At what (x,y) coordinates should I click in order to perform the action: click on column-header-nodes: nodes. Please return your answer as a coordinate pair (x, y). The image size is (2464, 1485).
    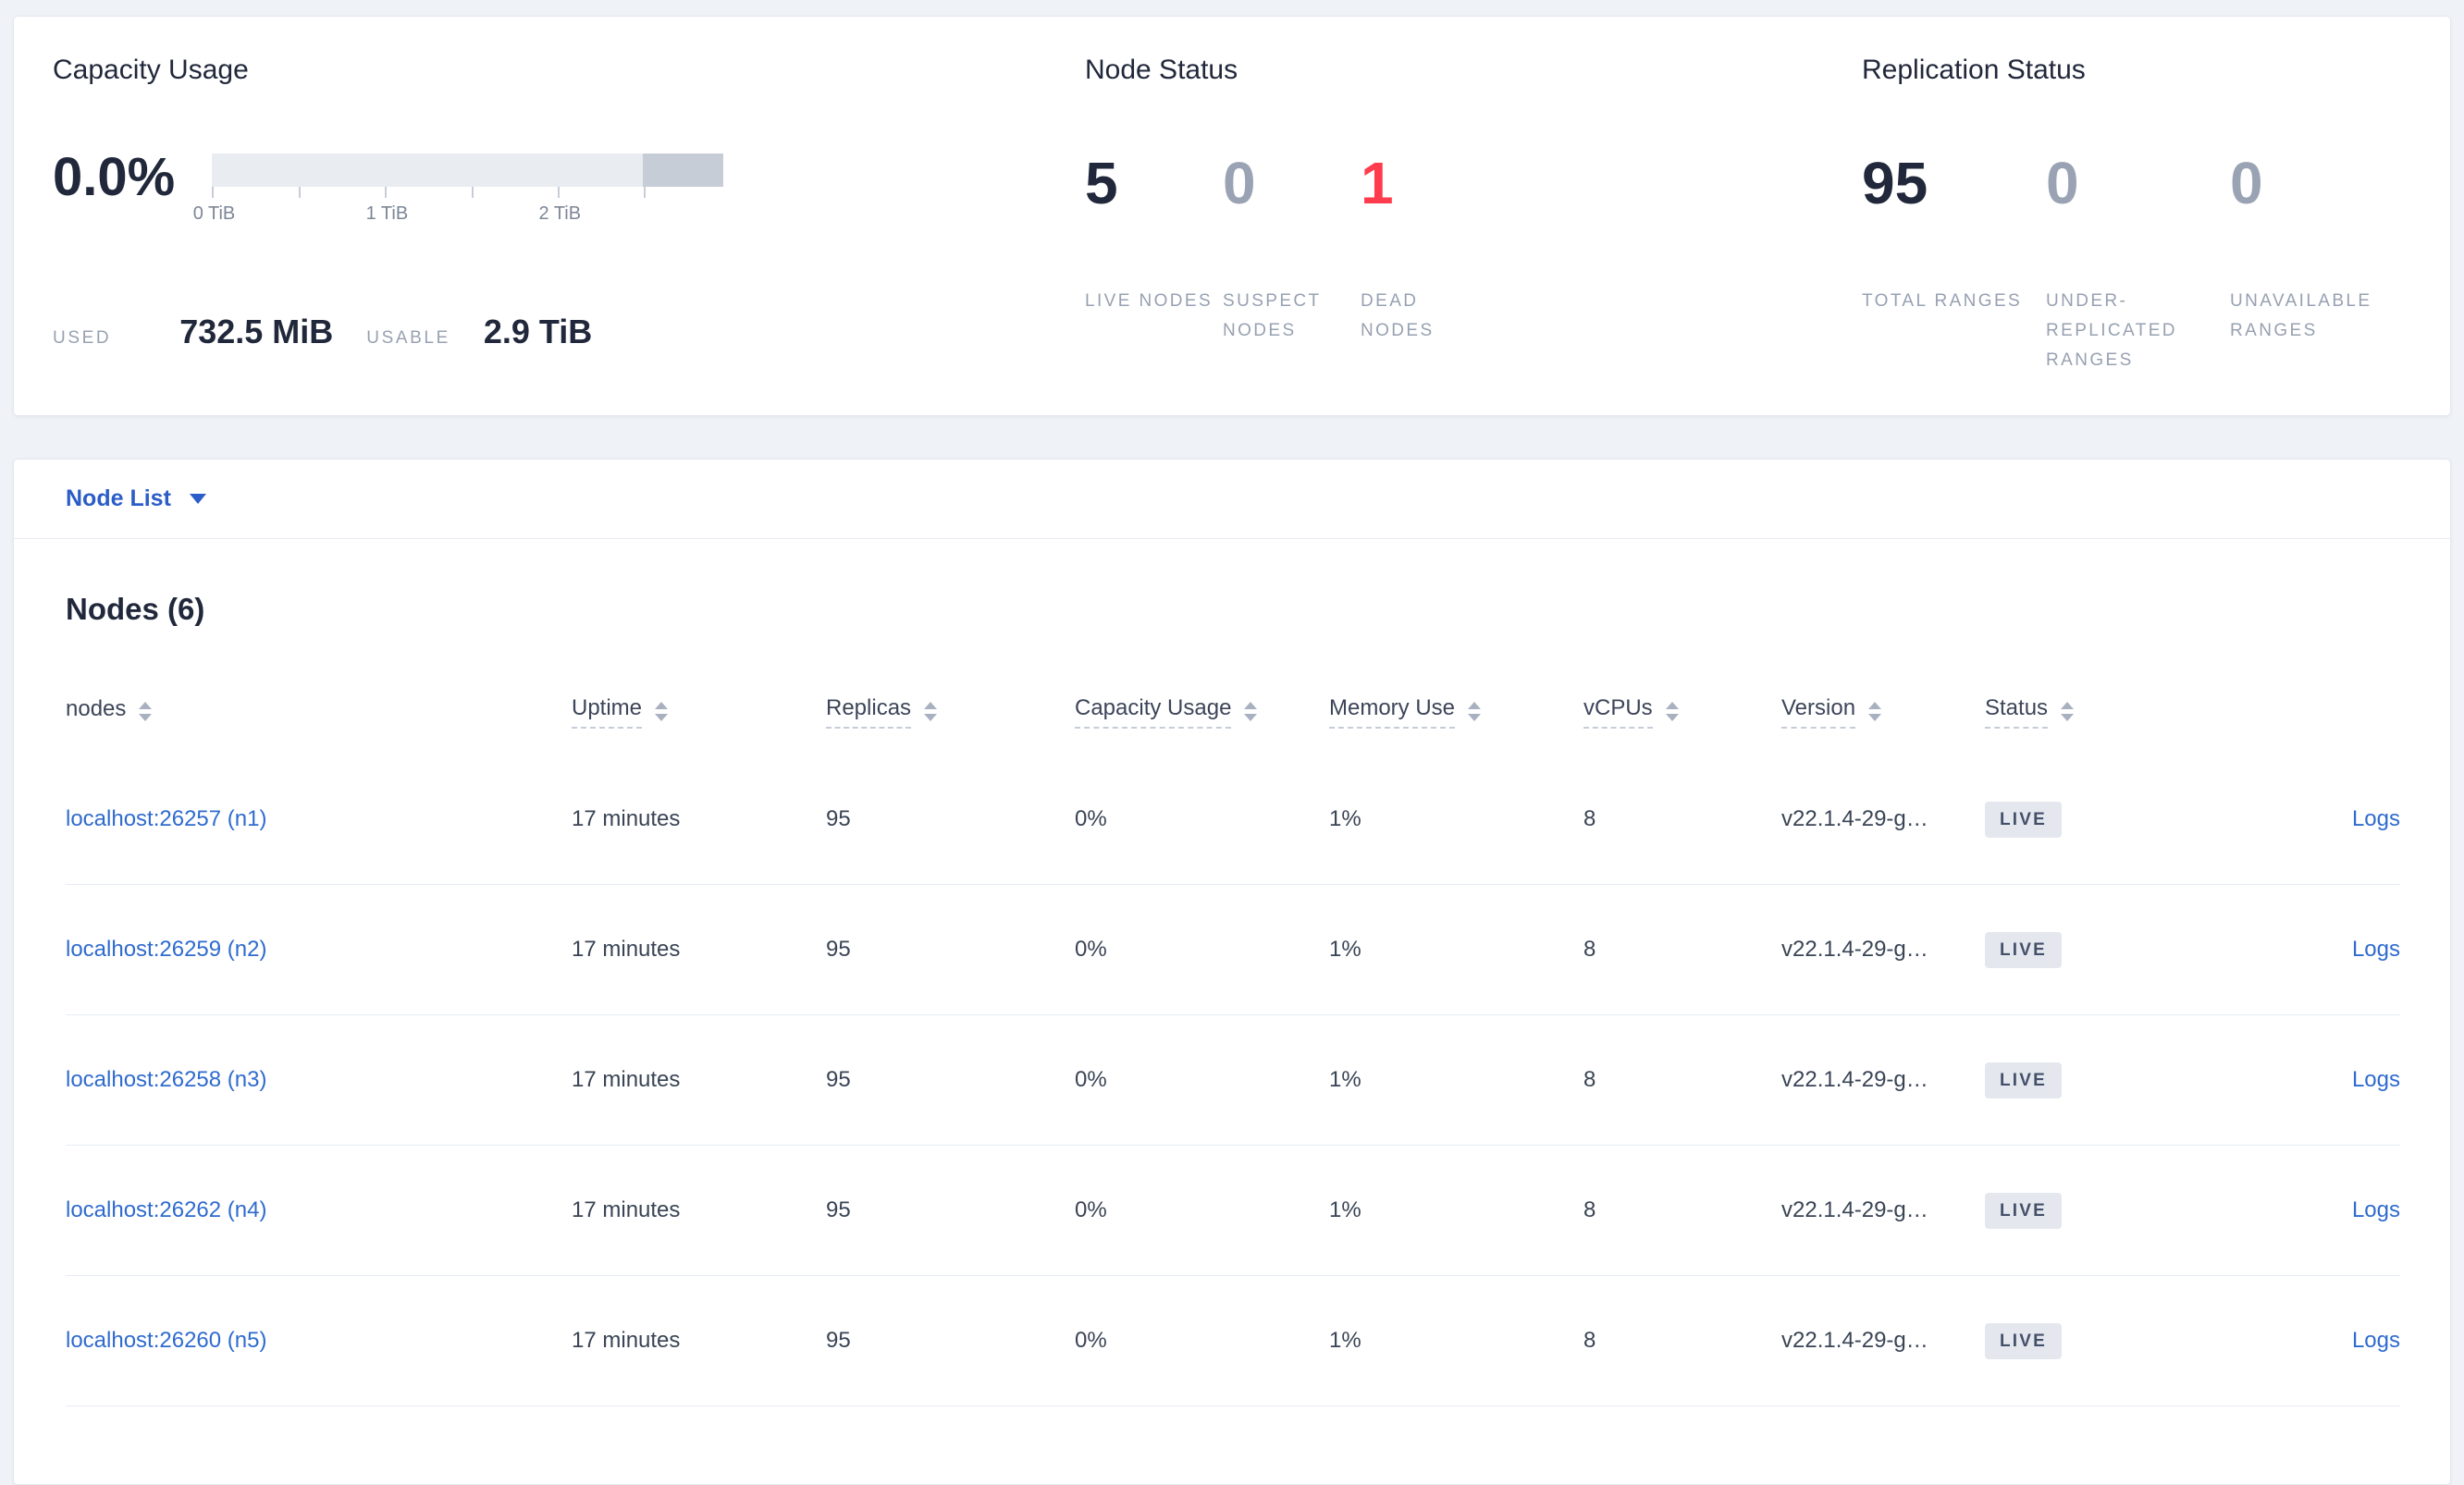
    Looking at the image, I should click on (319, 712).